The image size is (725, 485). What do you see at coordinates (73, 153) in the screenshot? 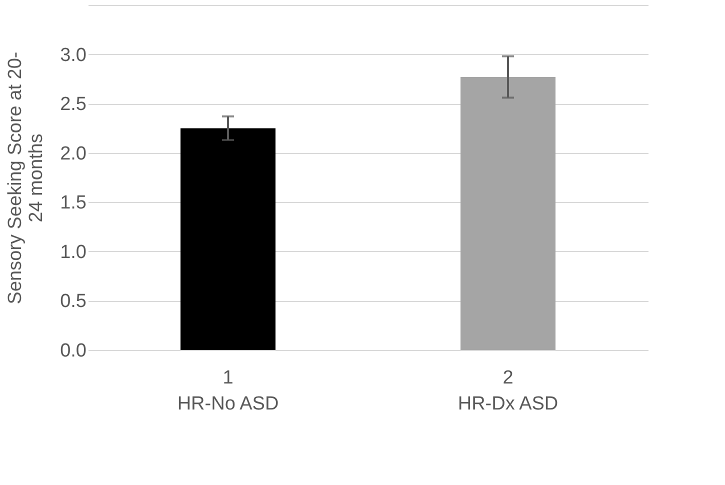
I see `y-tick-label: 2.0` at bounding box center [73, 153].